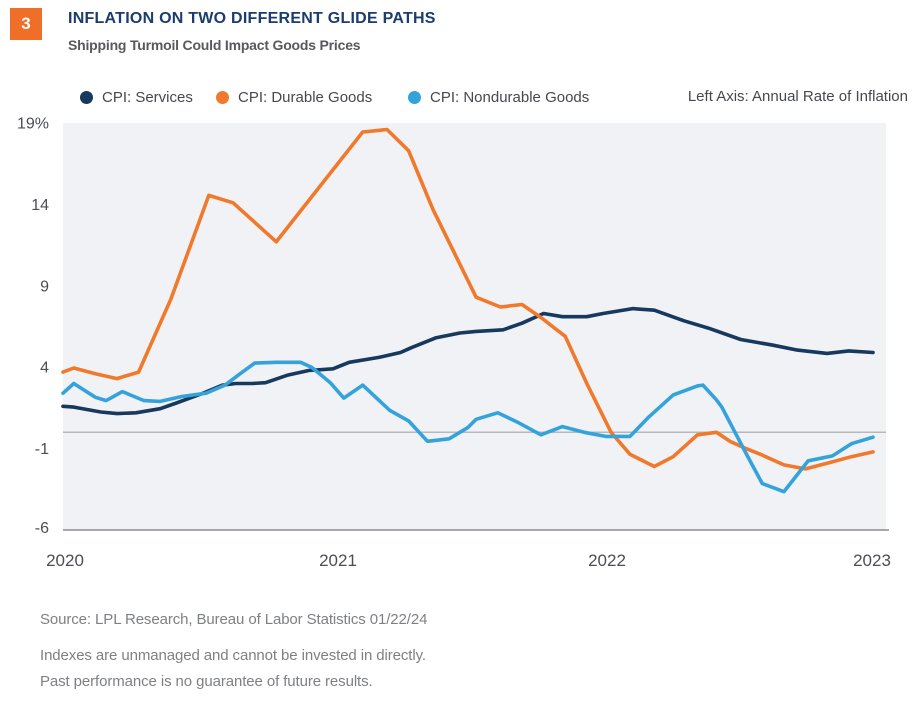  What do you see at coordinates (252, 18) in the screenshot?
I see `chart-title: INFLATION ON TWO DIFFERENT GLIDE PATHS` at bounding box center [252, 18].